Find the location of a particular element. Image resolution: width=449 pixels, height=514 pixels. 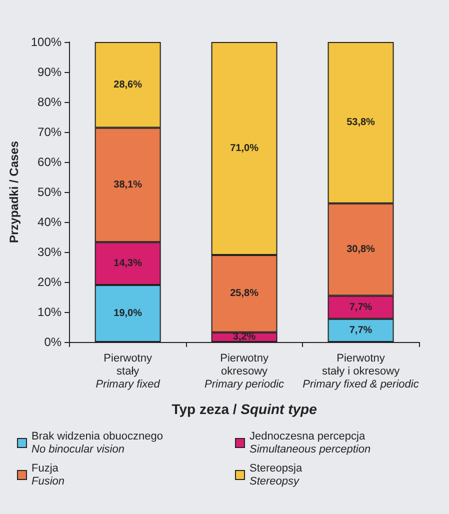

legend-label: Fuzja Fusion is located at coordinates (48, 475).